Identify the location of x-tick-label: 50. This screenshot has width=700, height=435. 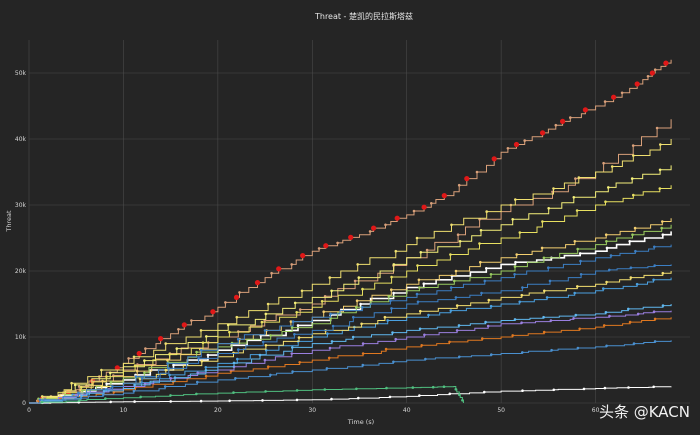
(501, 410).